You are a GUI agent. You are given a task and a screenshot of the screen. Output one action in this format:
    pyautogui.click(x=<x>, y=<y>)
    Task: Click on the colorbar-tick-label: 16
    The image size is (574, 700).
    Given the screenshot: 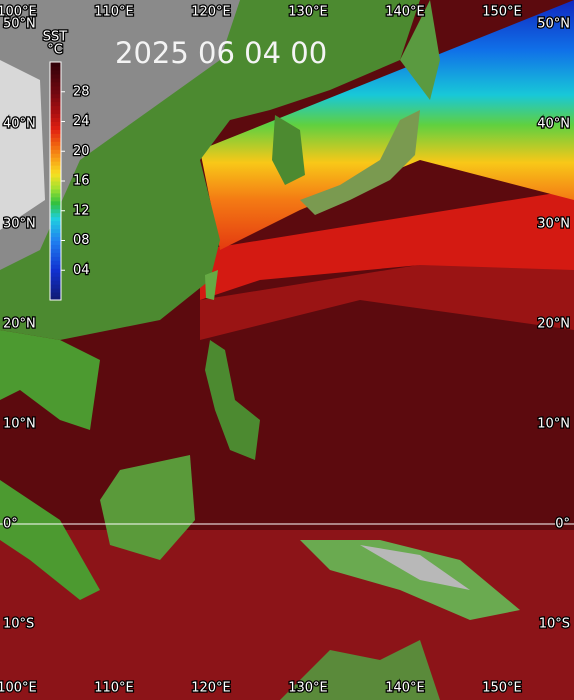 What is the action you would take?
    pyautogui.click(x=81, y=181)
    